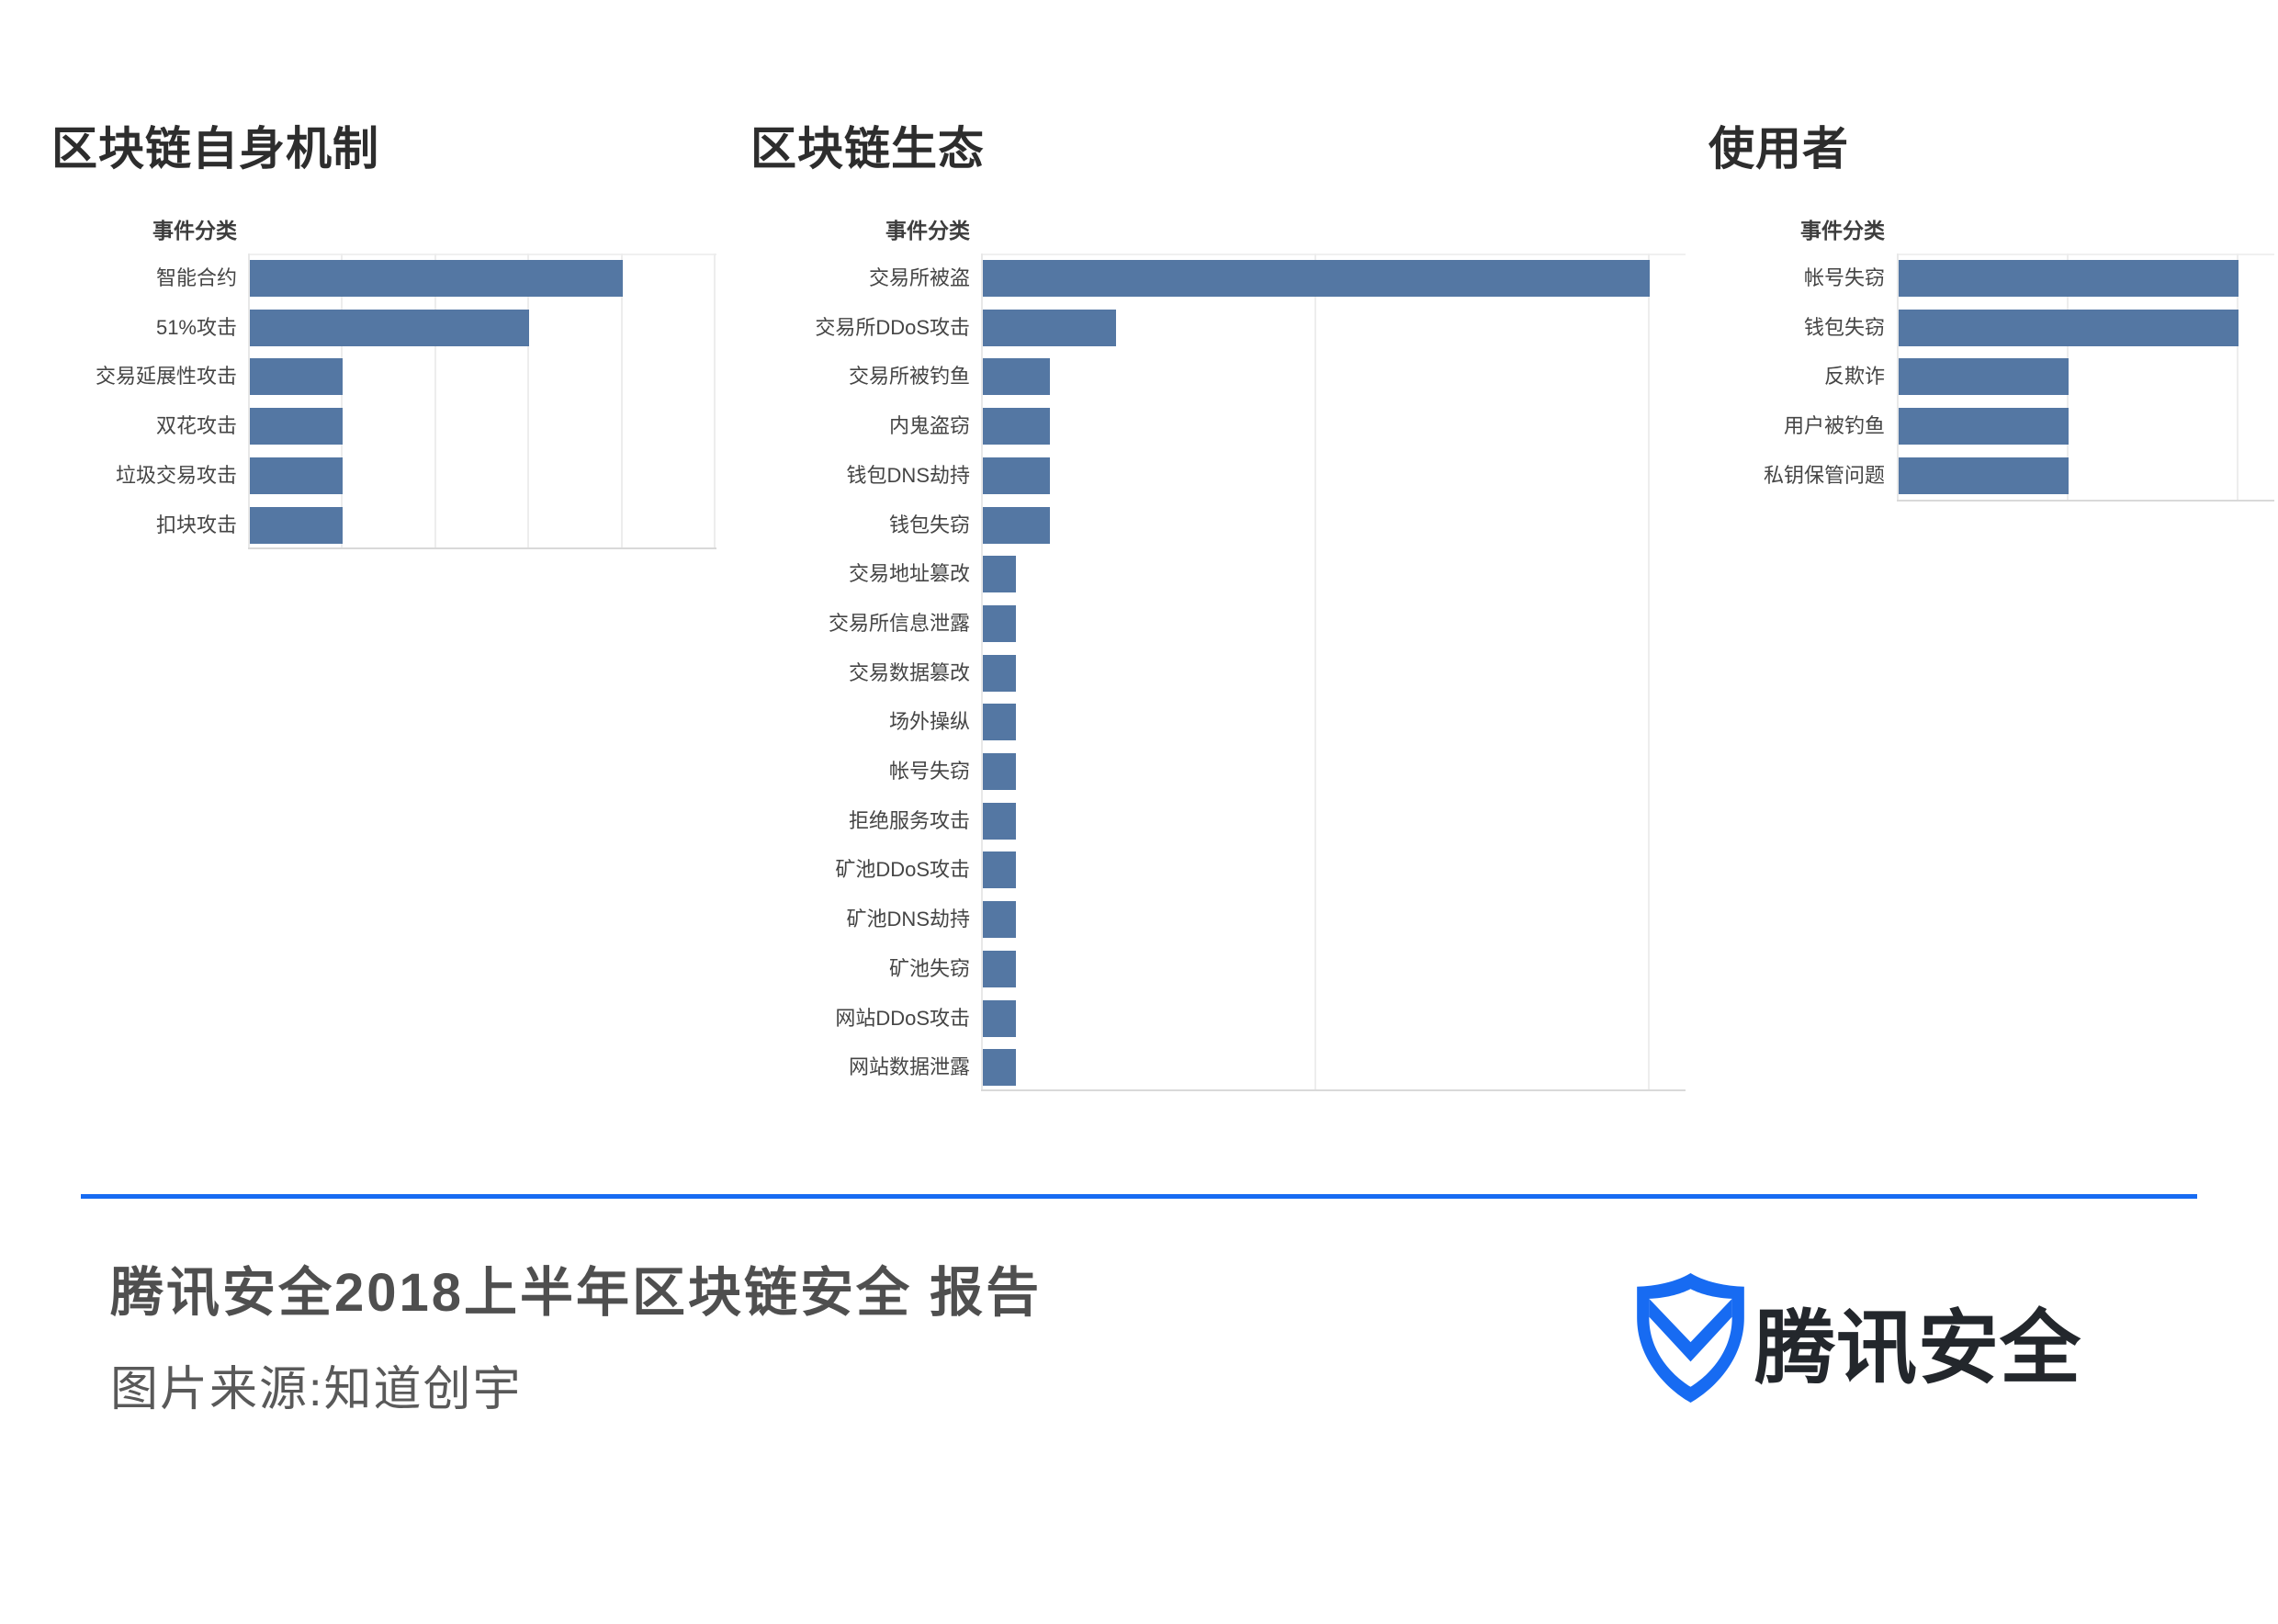 This screenshot has height=1624, width=2278. What do you see at coordinates (929, 968) in the screenshot?
I see `category-label: 矿池失窃` at bounding box center [929, 968].